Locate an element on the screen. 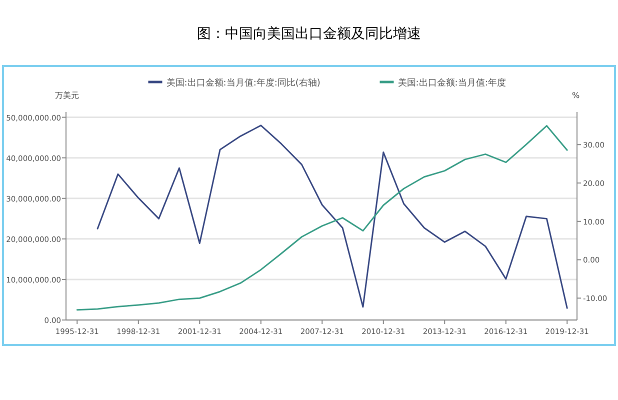  legend-label: 美国:出口金额:当月值:年度:同比(右轴) is located at coordinates (243, 83).